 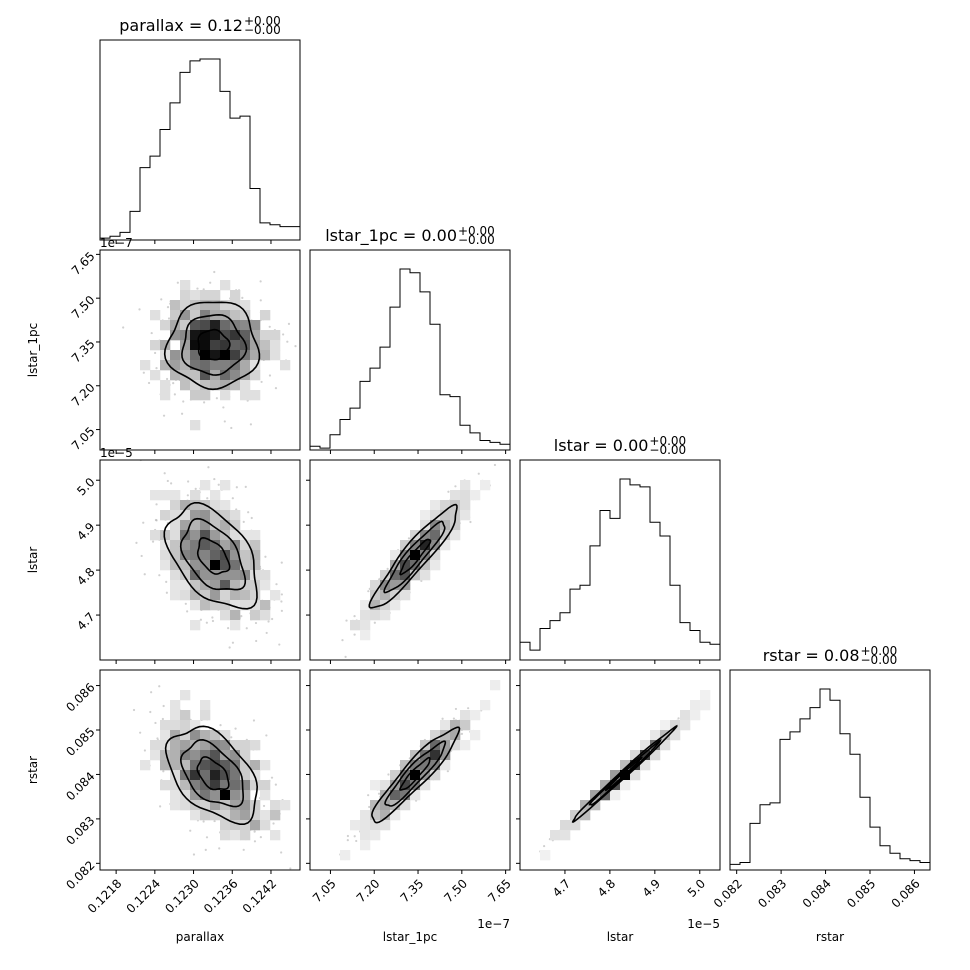 What do you see at coordinates (182, 896) in the screenshot?
I see `x-tick-label: 0.1230` at bounding box center [182, 896].